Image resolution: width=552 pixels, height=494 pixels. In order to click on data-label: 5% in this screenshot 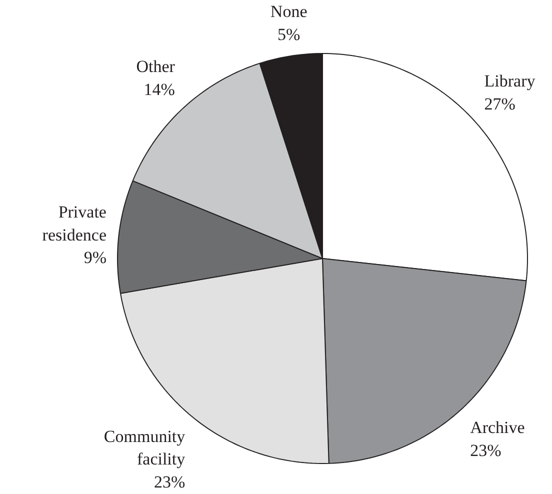, I will do `click(289, 34)`.